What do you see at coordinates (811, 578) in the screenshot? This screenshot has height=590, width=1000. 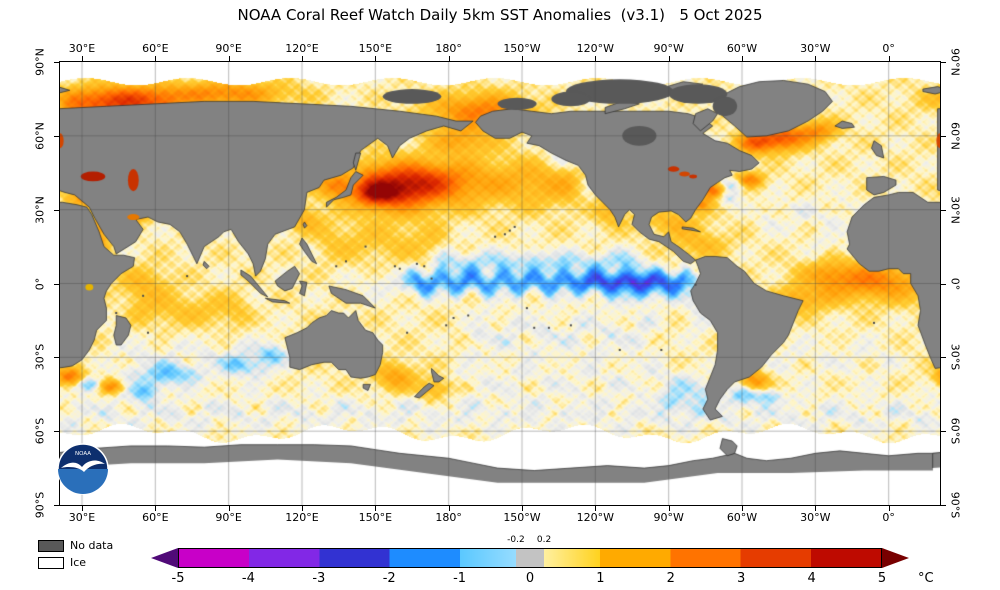 I see `colorbar-tick-label: 4` at bounding box center [811, 578].